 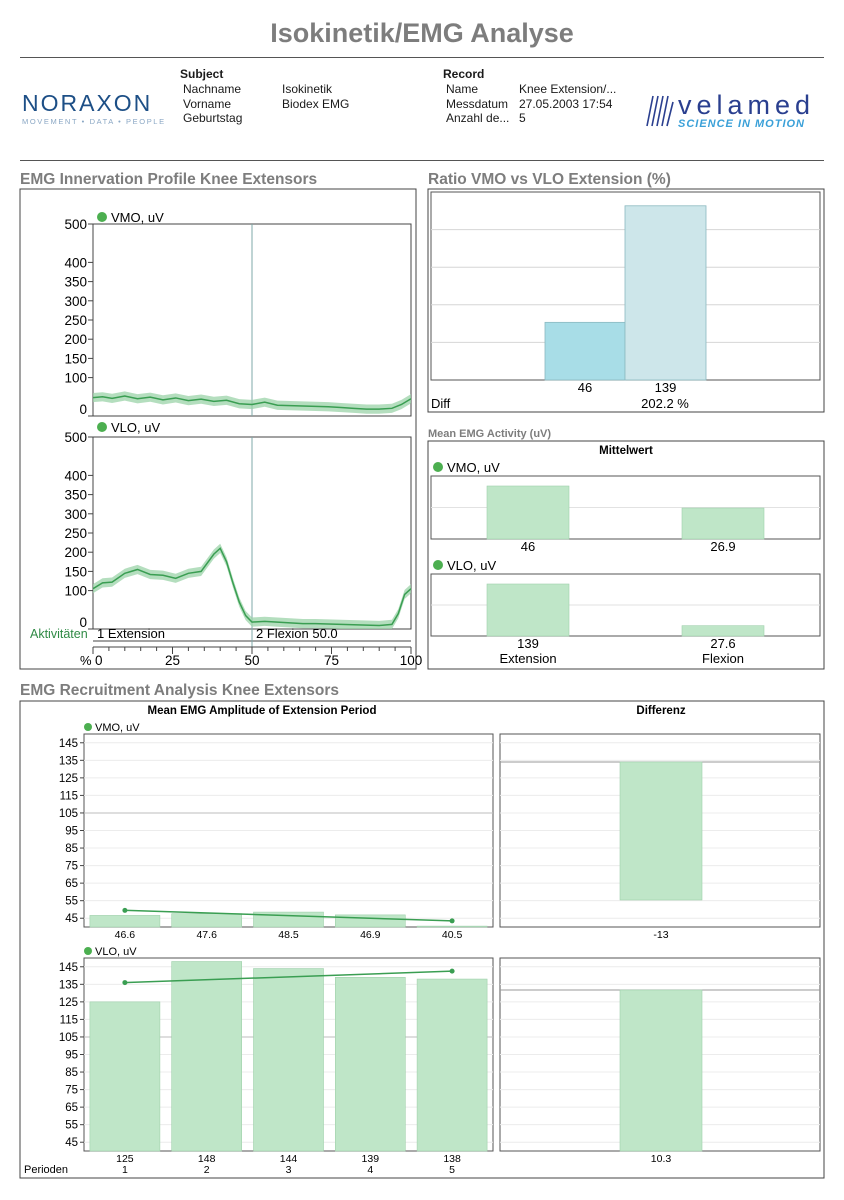 I want to click on recr-vlo-legend-label: VLO, uV, so click(x=116, y=952).